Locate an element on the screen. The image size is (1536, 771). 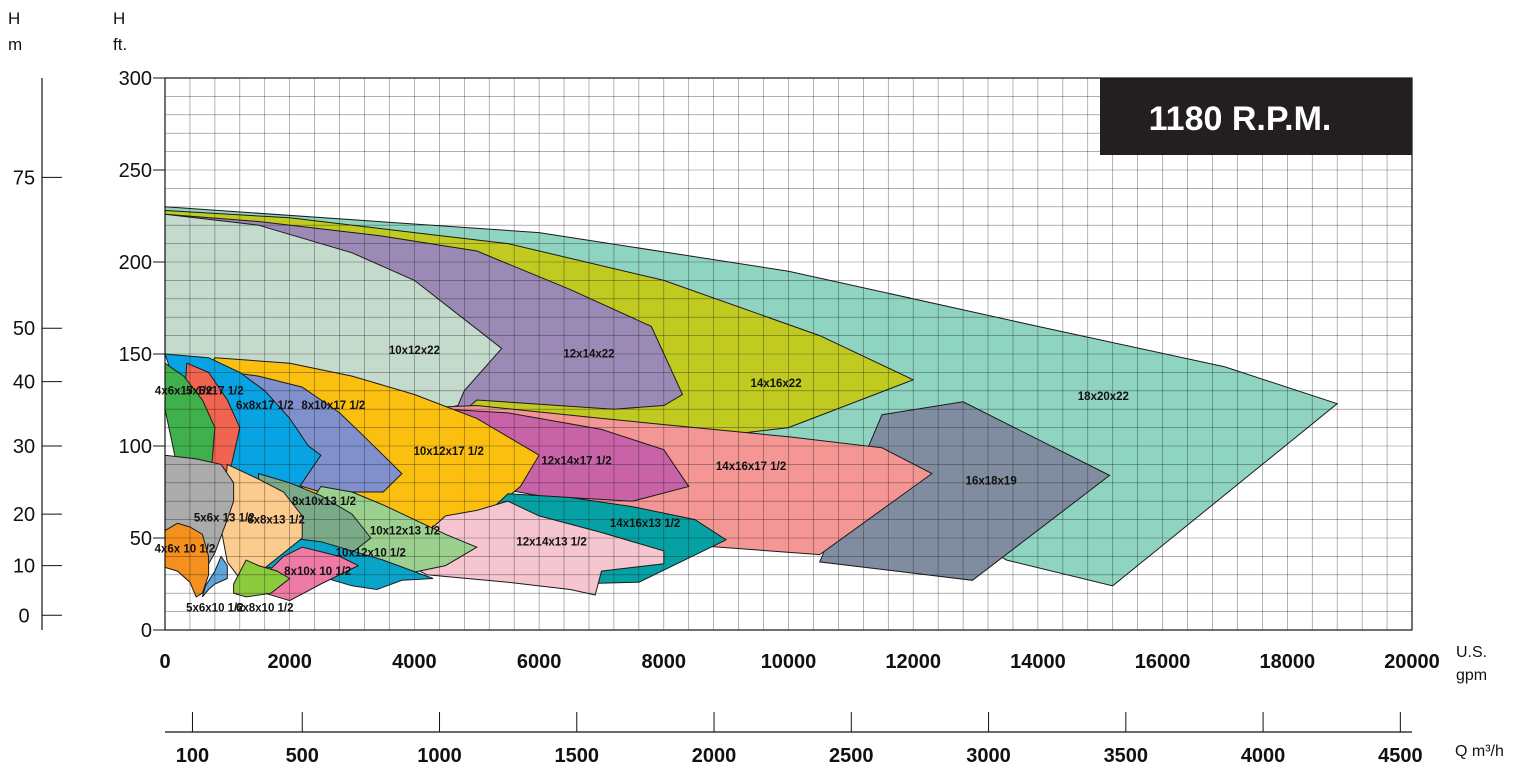
x-tick-label: 18000 is located at coordinates (1287, 662).